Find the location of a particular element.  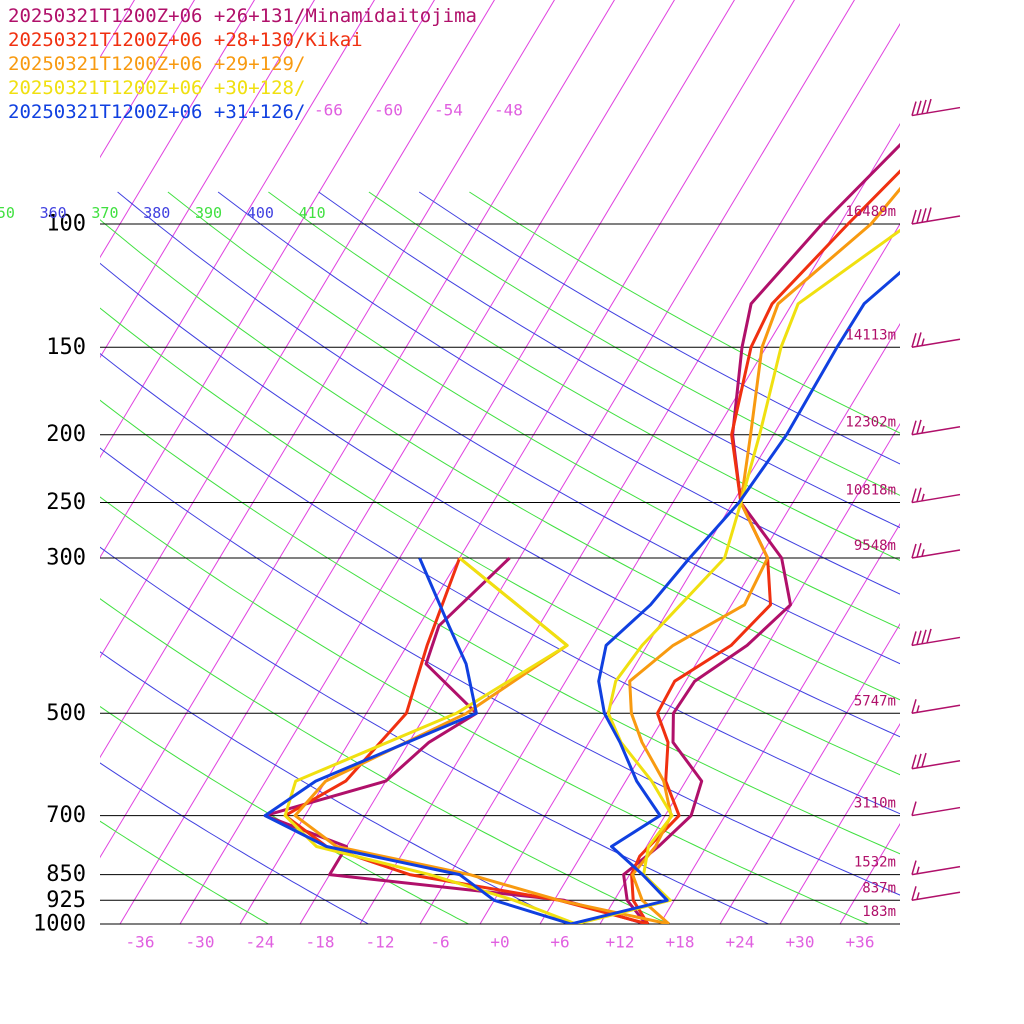

pressure-tick-label: 700 is located at coordinates (66, 815).